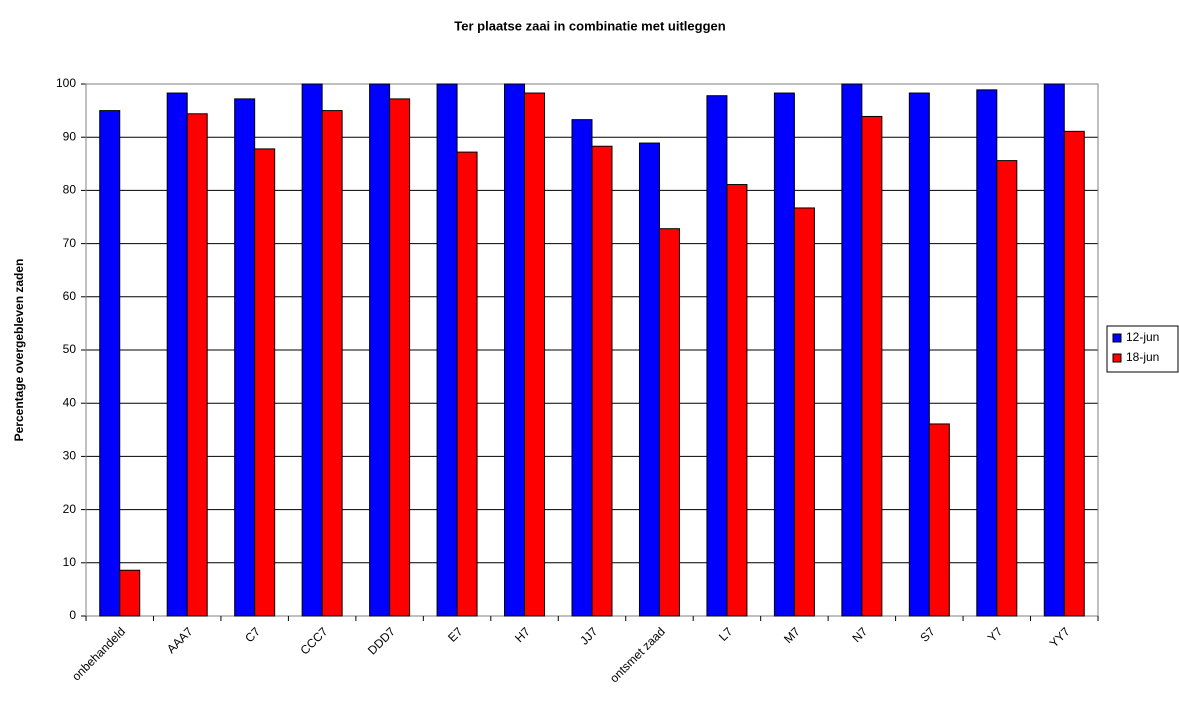  Describe the element at coordinates (72, 615) in the screenshot. I see `y-tick-label: 0` at that location.